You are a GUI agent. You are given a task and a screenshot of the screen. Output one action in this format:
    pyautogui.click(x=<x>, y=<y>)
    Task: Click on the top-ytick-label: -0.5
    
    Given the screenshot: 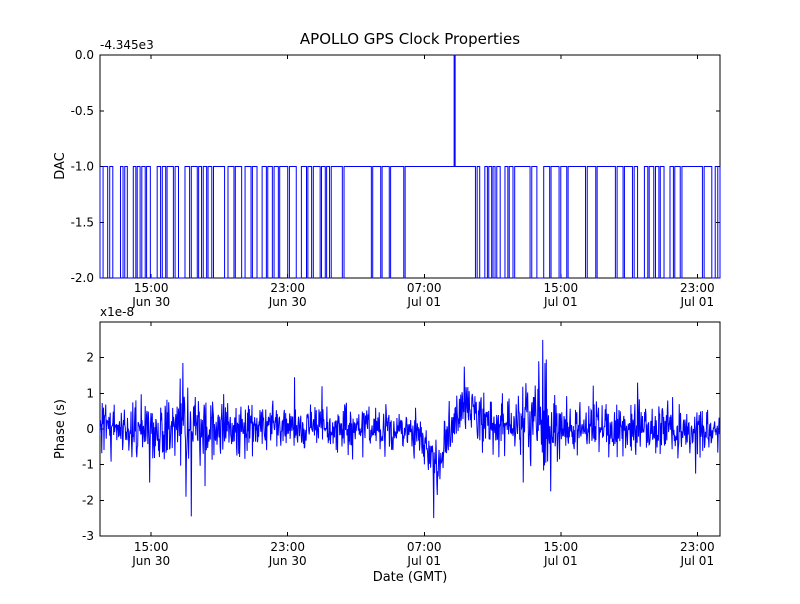 What is the action you would take?
    pyautogui.click(x=82, y=111)
    